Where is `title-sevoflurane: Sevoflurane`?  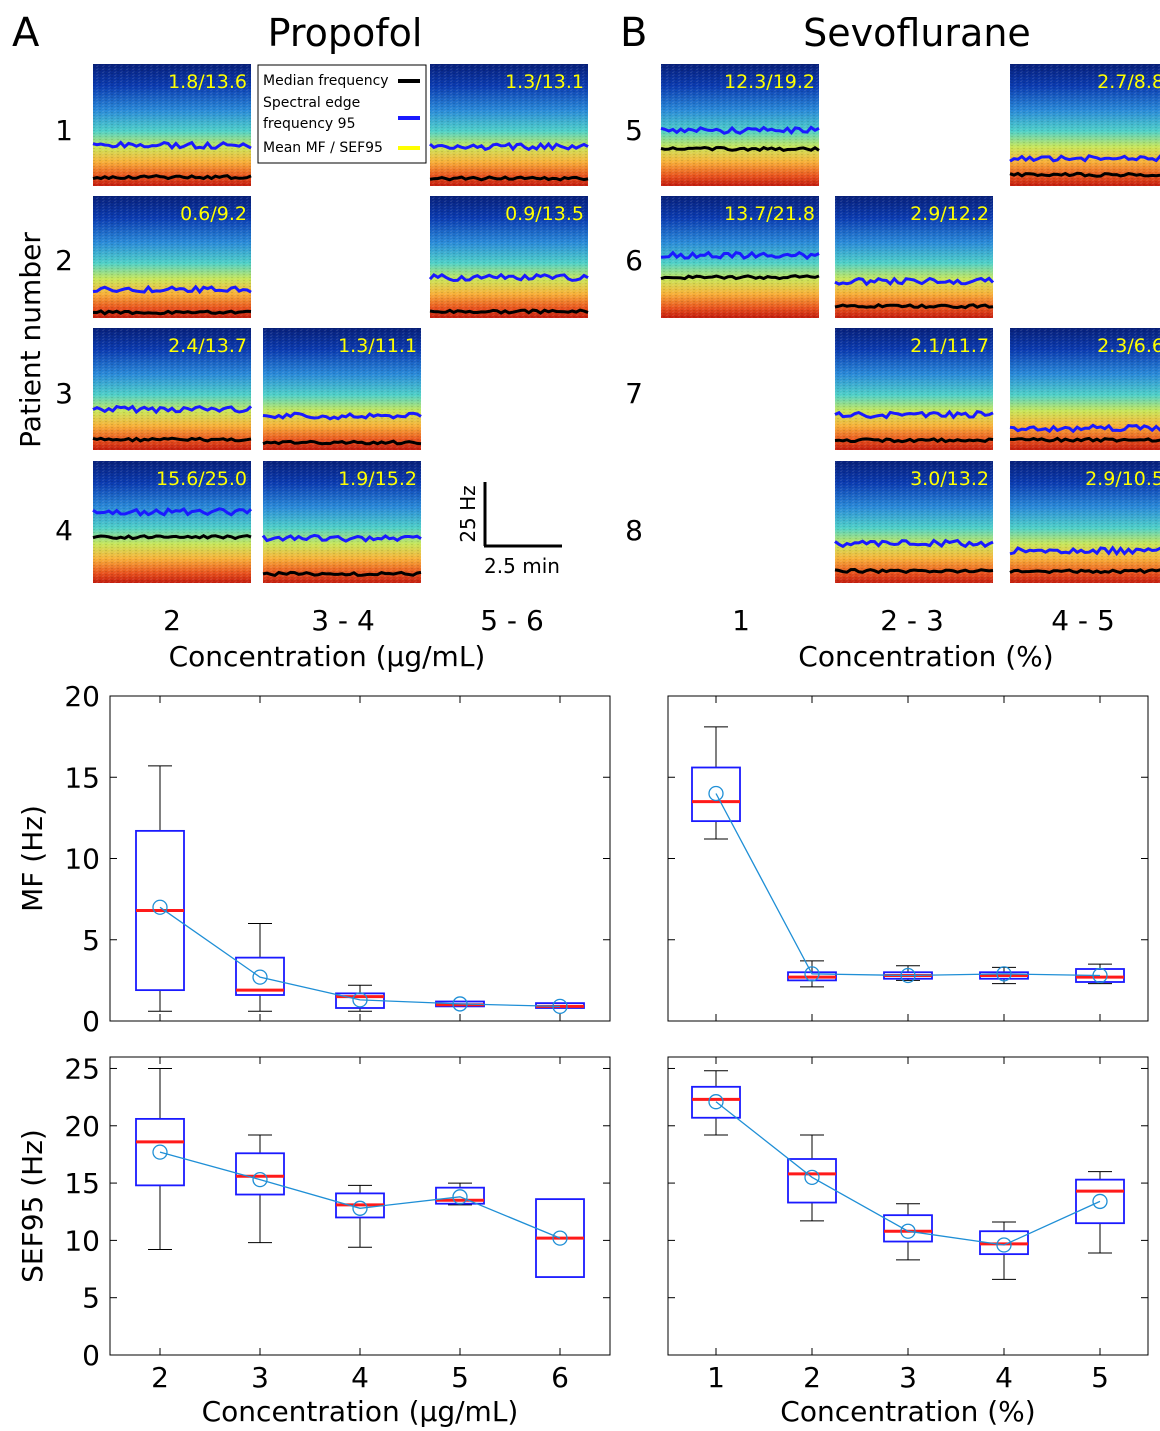
title-sevoflurane: Sevoflurane is located at coordinates (917, 33).